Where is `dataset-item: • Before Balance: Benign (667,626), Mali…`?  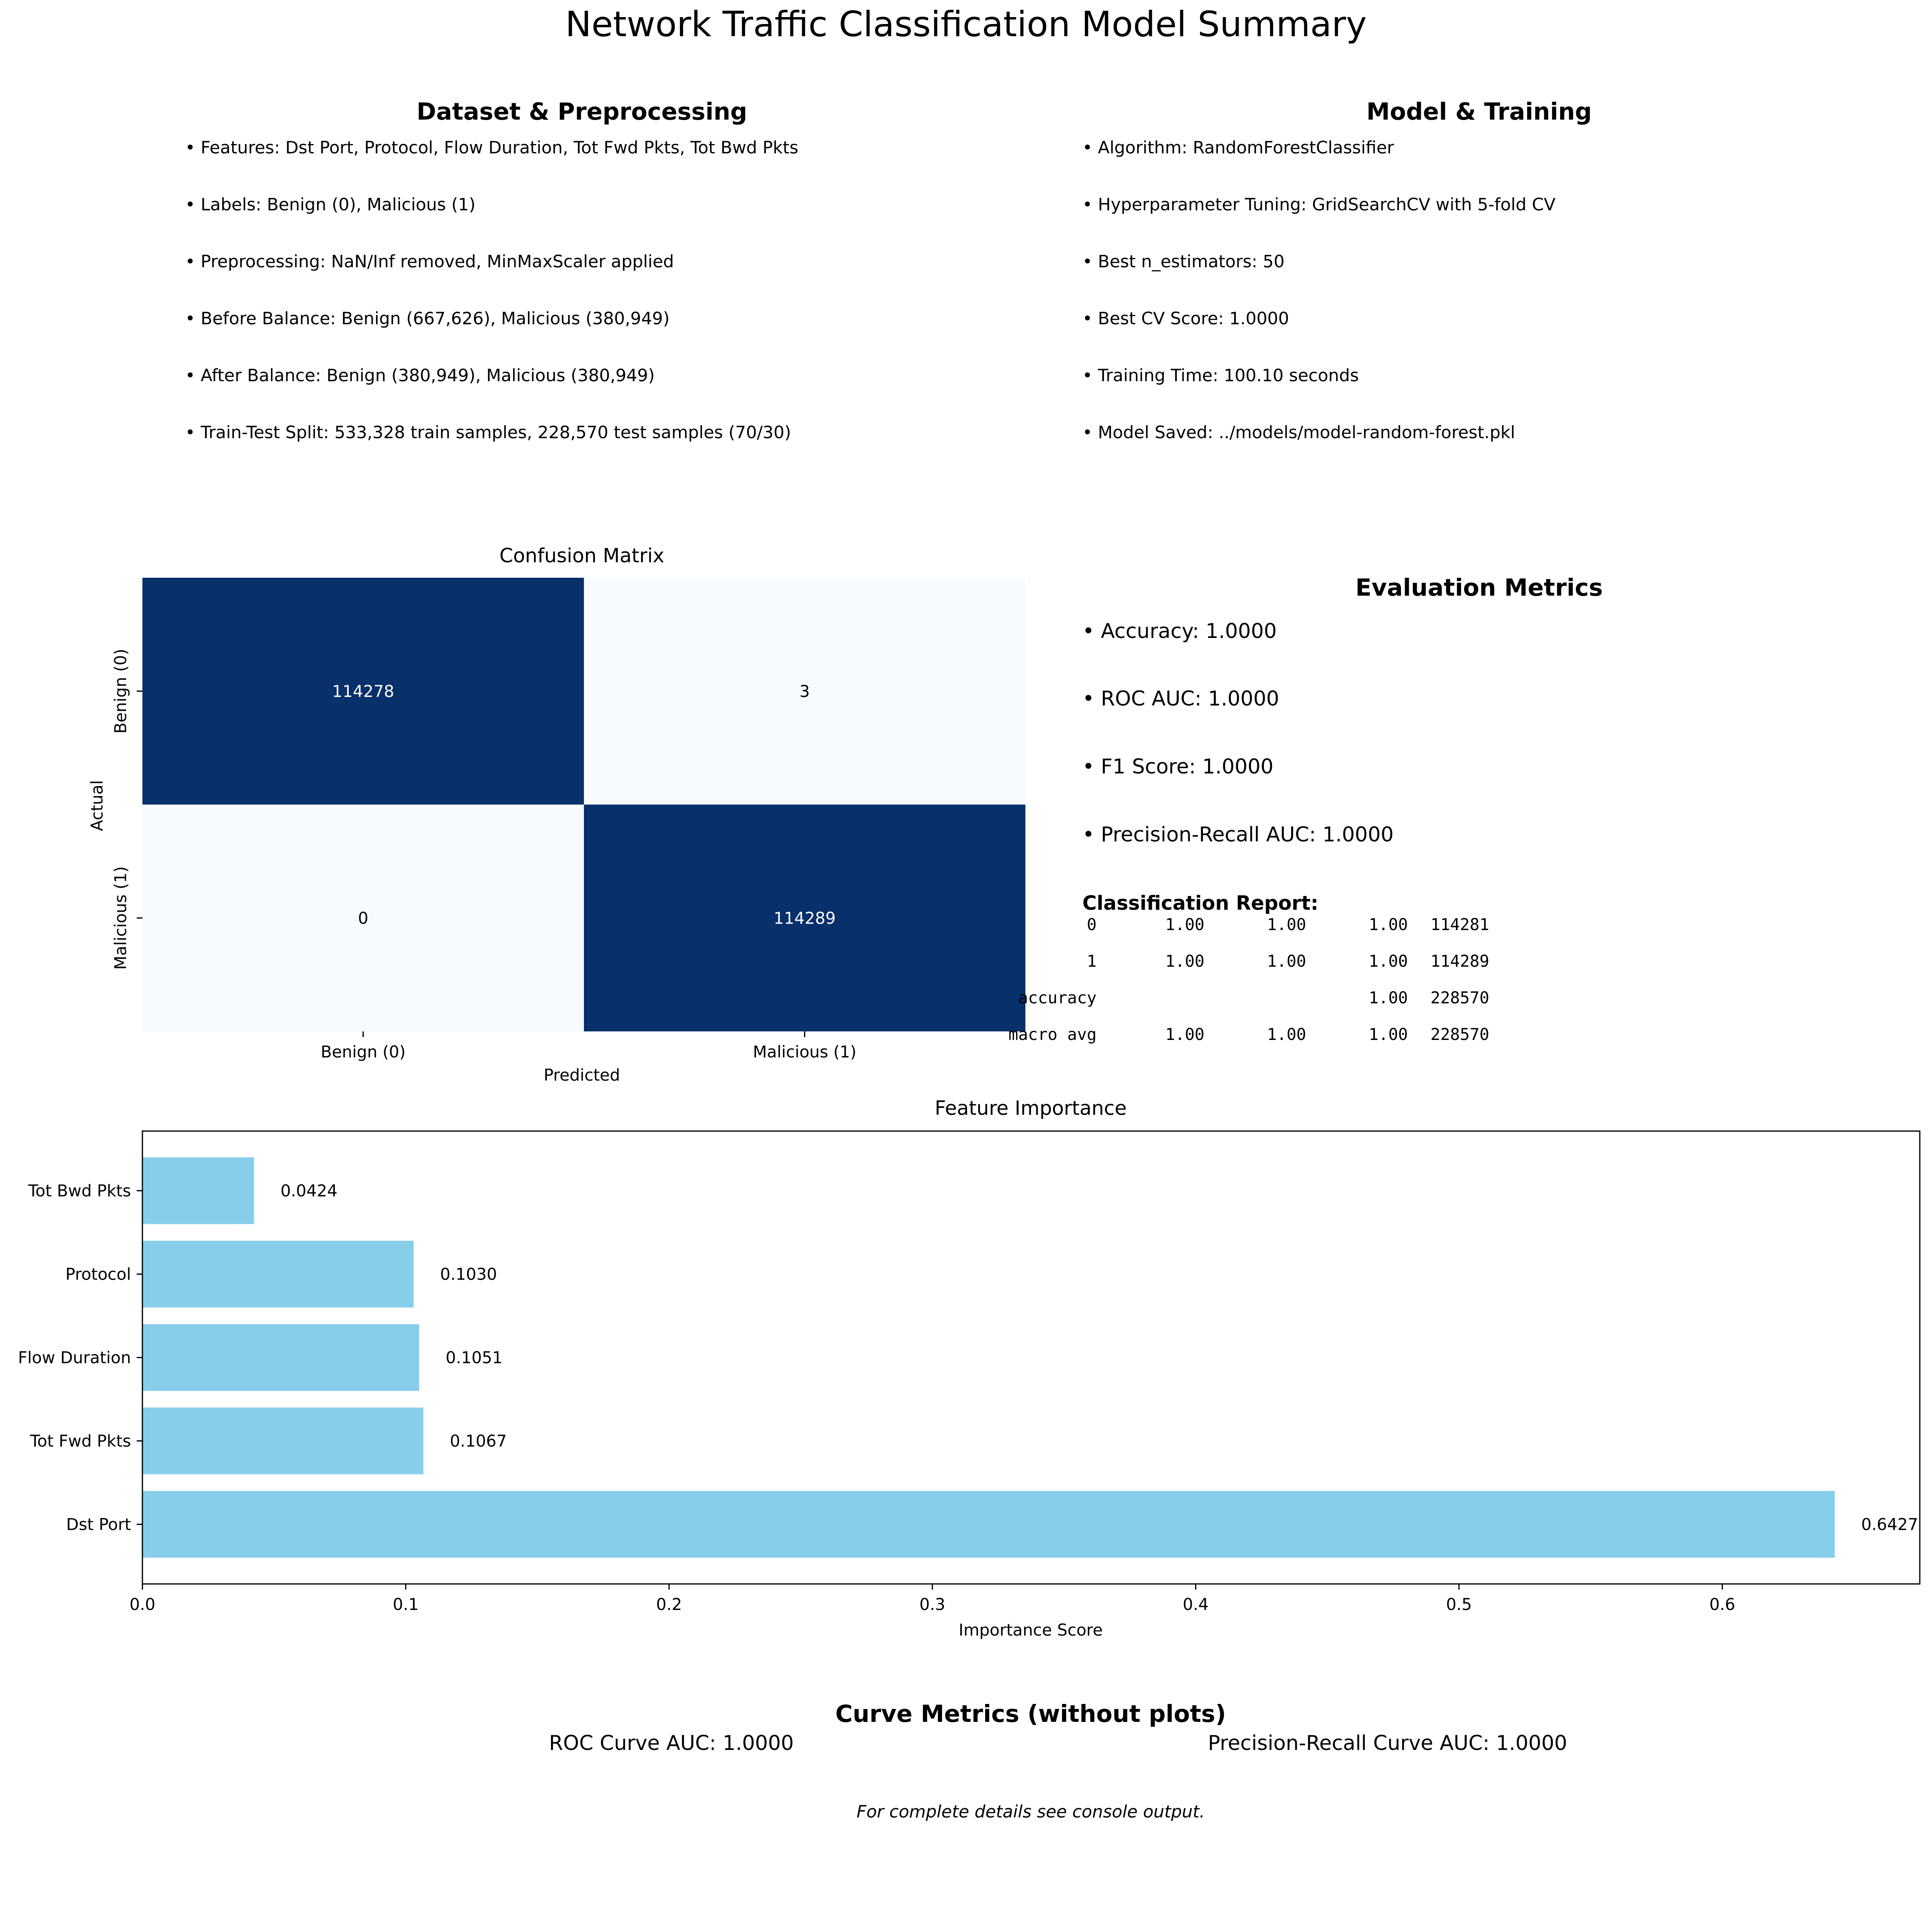
dataset-item: • Before Balance: Benign (667,626), Mali… is located at coordinates (427, 318).